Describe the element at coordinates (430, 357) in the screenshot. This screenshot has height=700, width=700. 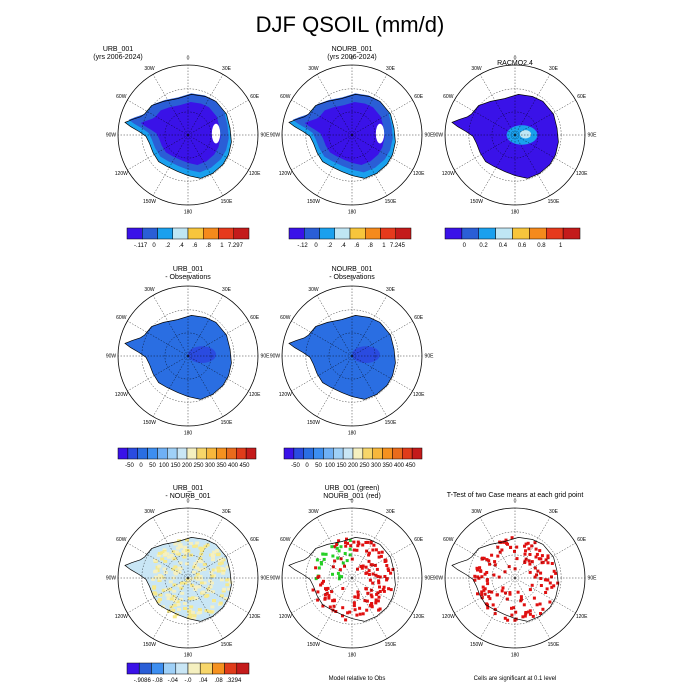
I see `longitude-label: 90E` at that location.